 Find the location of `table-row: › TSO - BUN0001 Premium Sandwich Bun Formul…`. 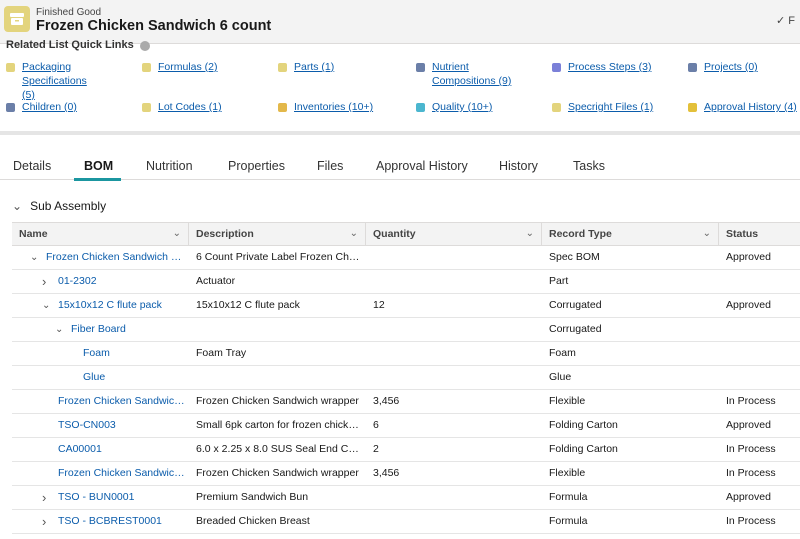

table-row: › TSO - BUN0001 Premium Sandwich Bun Formul… is located at coordinates (406, 498).